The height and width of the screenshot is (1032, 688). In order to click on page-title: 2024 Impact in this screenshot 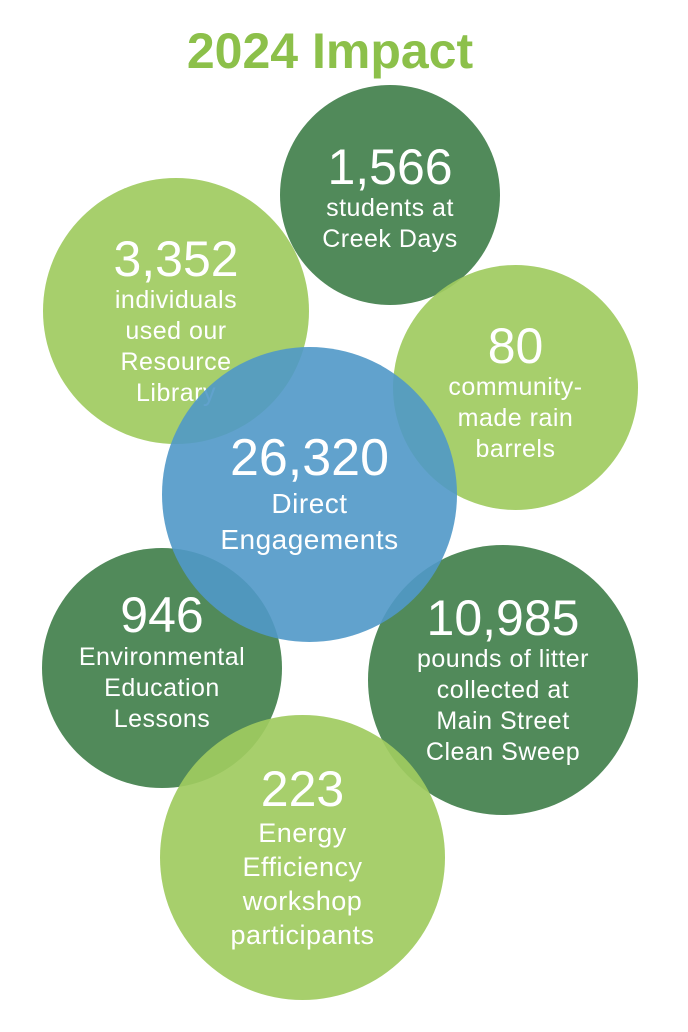, I will do `click(330, 51)`.